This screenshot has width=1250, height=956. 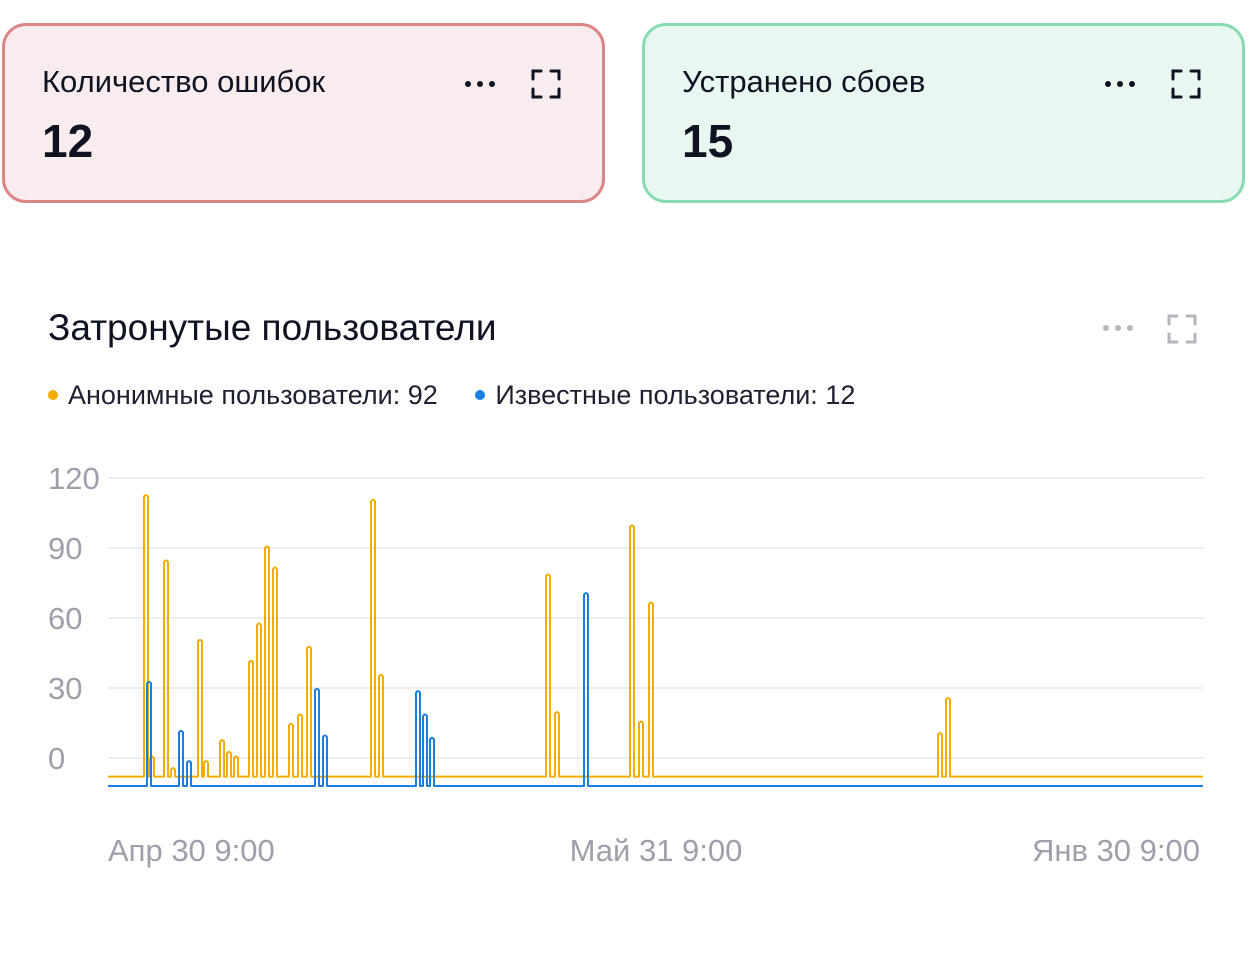 I want to click on legend-label: Известные пользователи: 12, so click(x=675, y=394).